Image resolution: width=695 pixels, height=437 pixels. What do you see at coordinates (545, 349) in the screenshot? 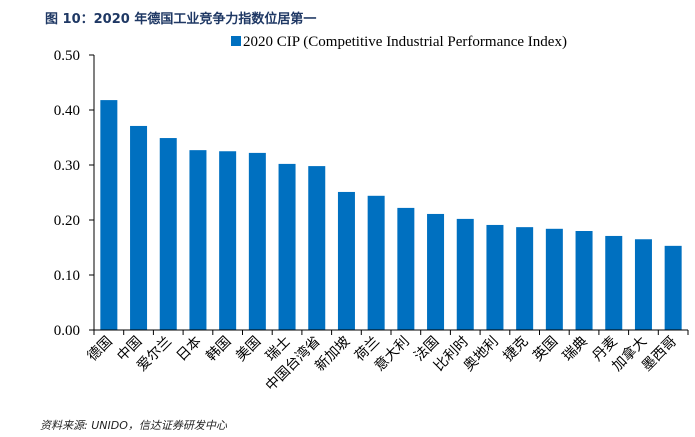
I see `x-tick-label: 英国` at bounding box center [545, 349].